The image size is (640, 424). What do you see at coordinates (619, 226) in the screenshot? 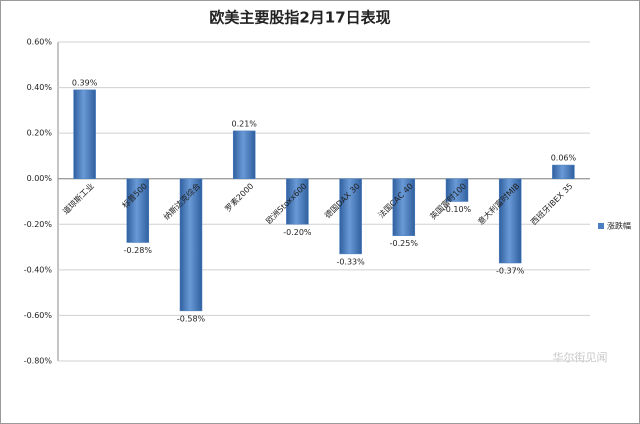
I see `legend-label: 涨跌幅` at bounding box center [619, 226].